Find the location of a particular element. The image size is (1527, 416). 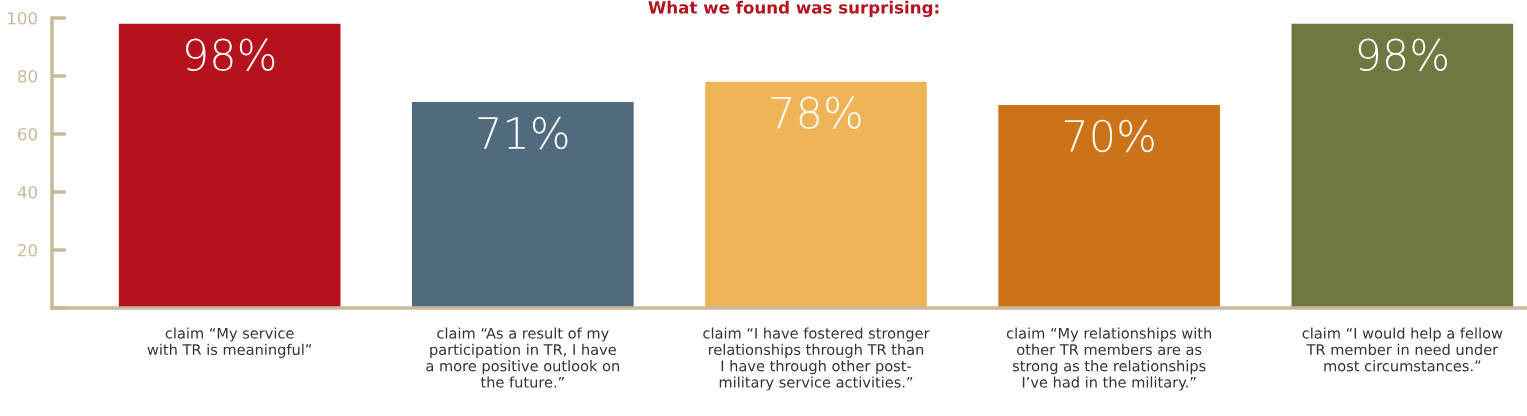

data-label: 78% is located at coordinates (816, 113).